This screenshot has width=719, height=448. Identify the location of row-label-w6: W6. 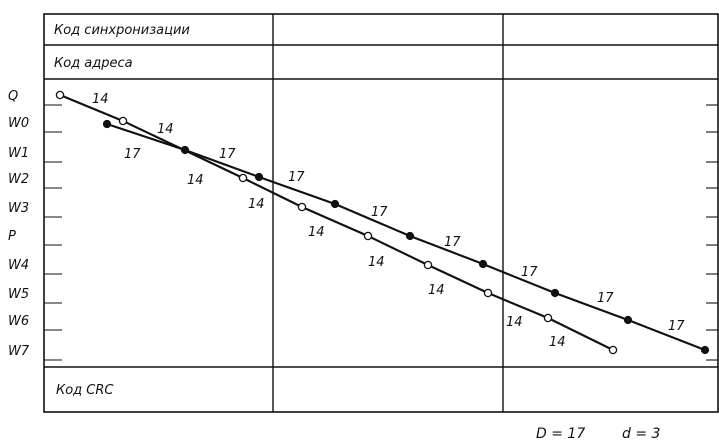
(18, 321).